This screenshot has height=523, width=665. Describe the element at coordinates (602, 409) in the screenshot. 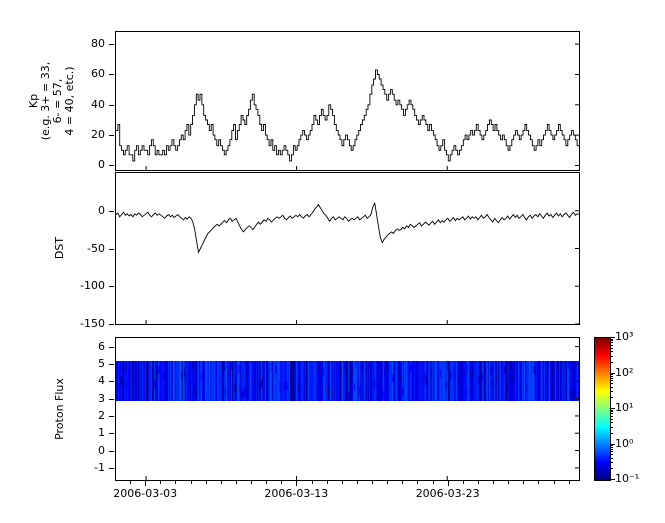

I see `colorbar` at that location.